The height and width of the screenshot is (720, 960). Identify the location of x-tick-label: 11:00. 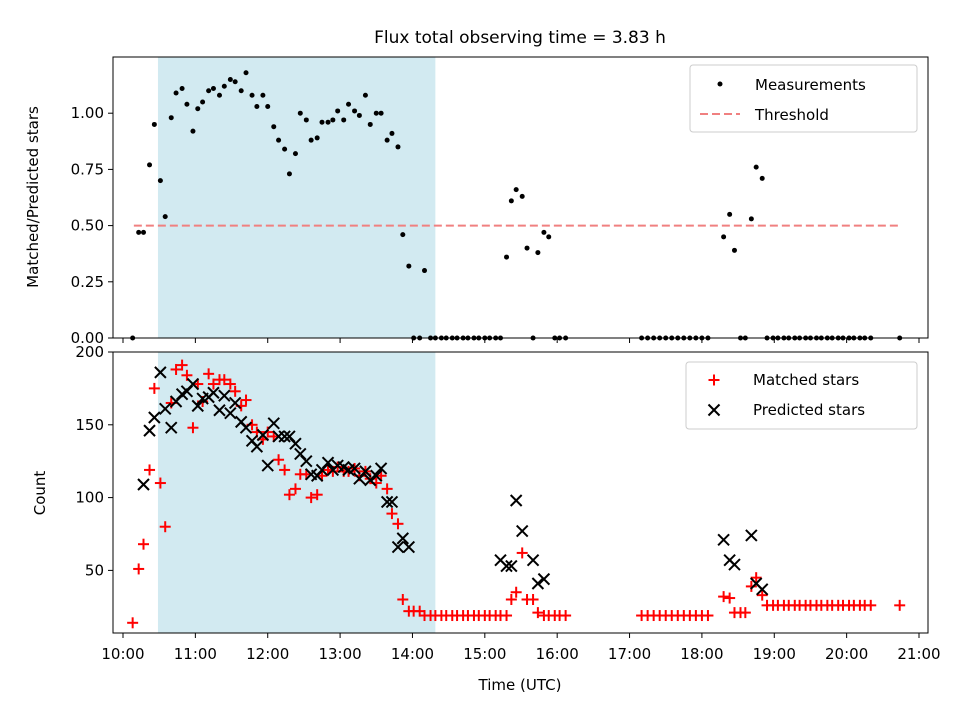
(195, 654).